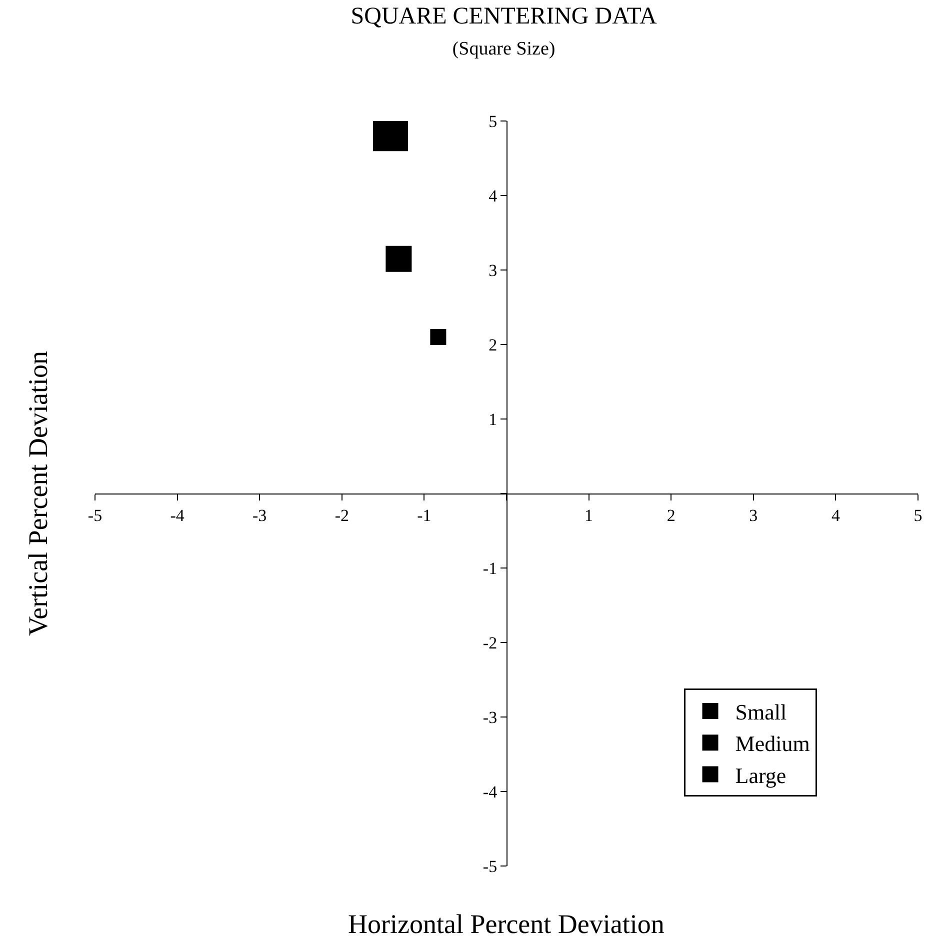 The image size is (933, 937). Describe the element at coordinates (671, 515) in the screenshot. I see `x-tick-label: 2` at that location.